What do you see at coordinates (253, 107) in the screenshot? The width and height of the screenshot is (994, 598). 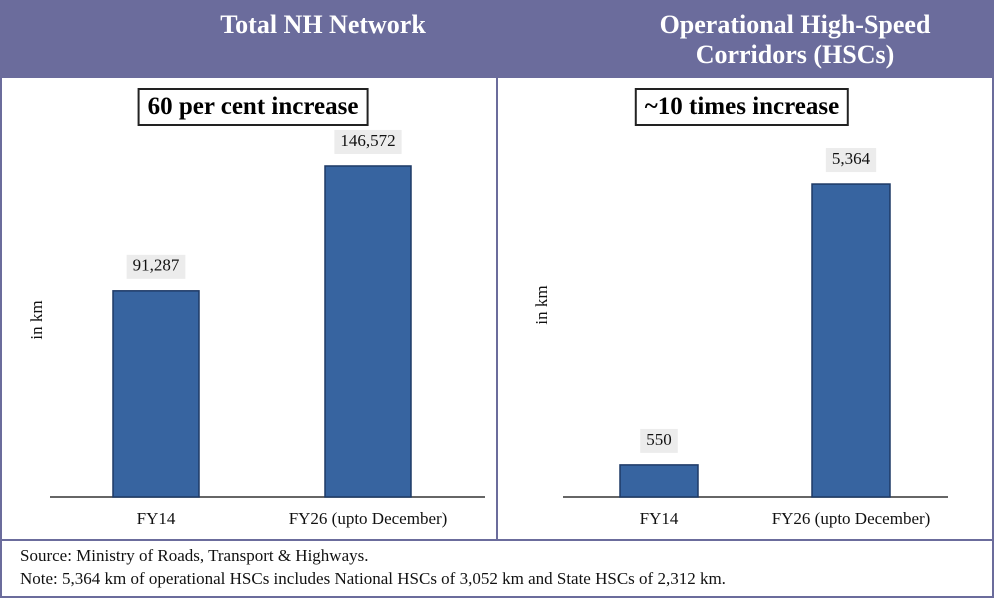 I see `panel-subtitle: 60 per cent increase` at bounding box center [253, 107].